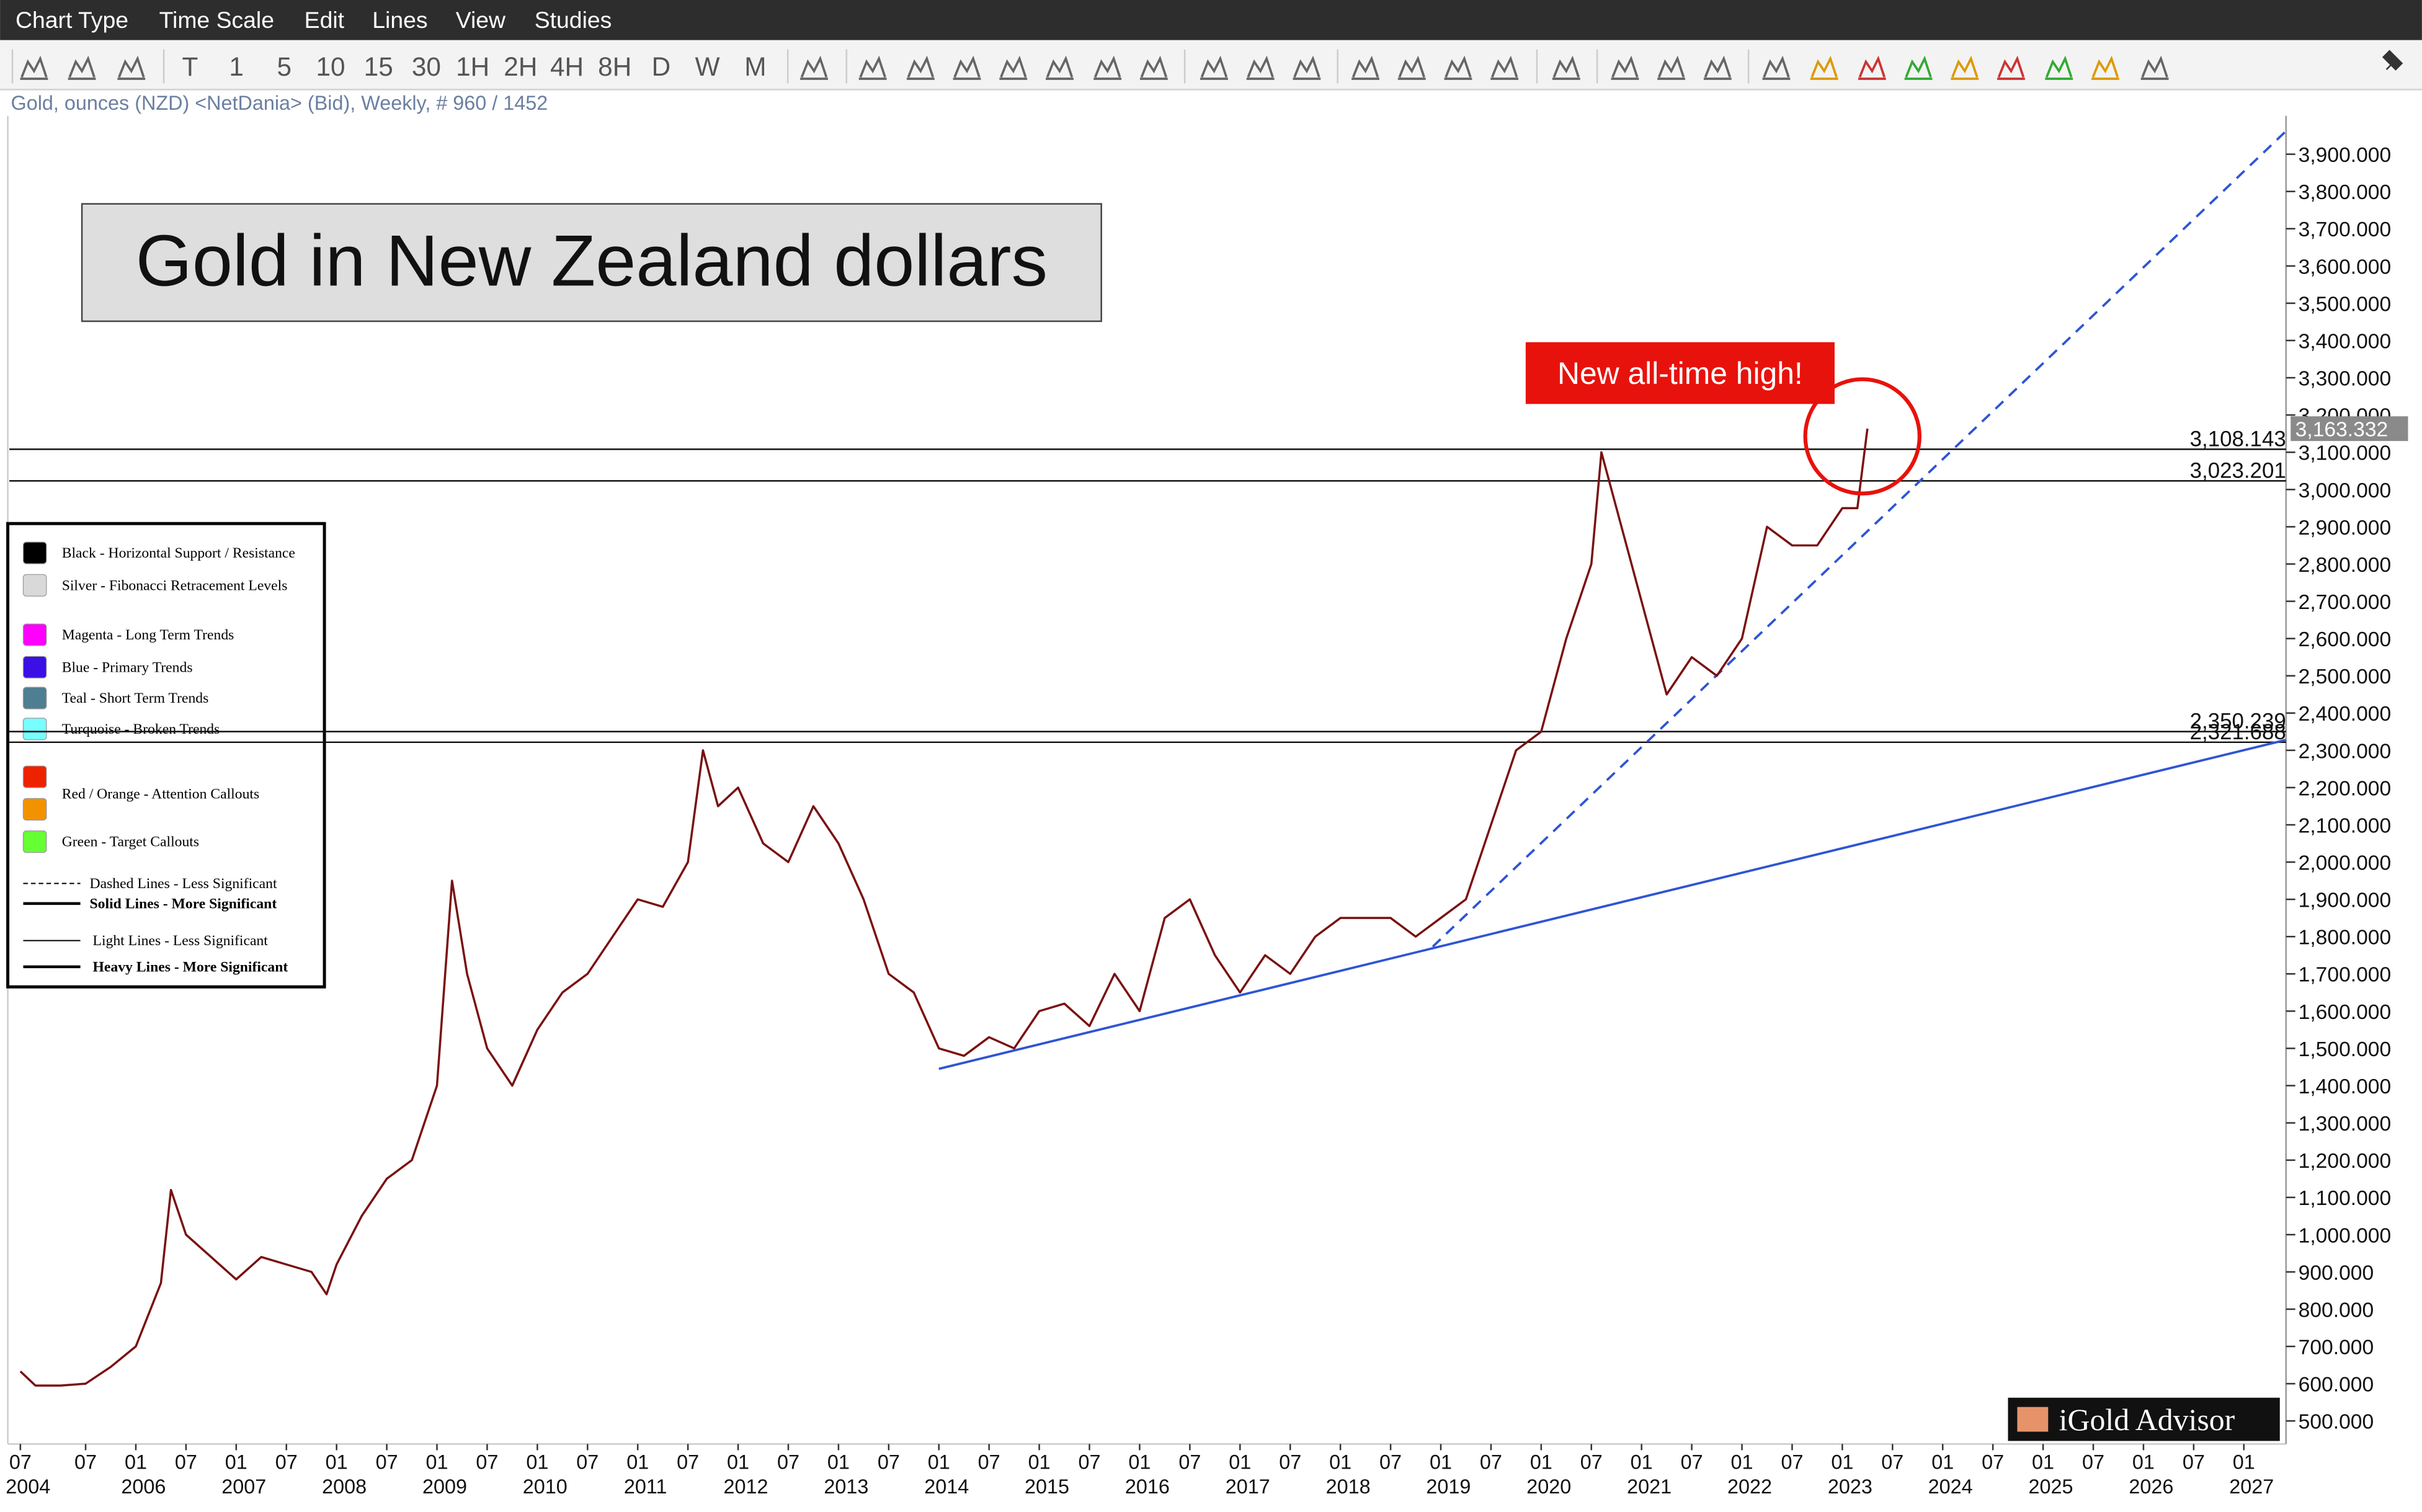 Image resolution: width=2422 pixels, height=1512 pixels. I want to click on x-year-label: 2017, so click(1248, 1486).